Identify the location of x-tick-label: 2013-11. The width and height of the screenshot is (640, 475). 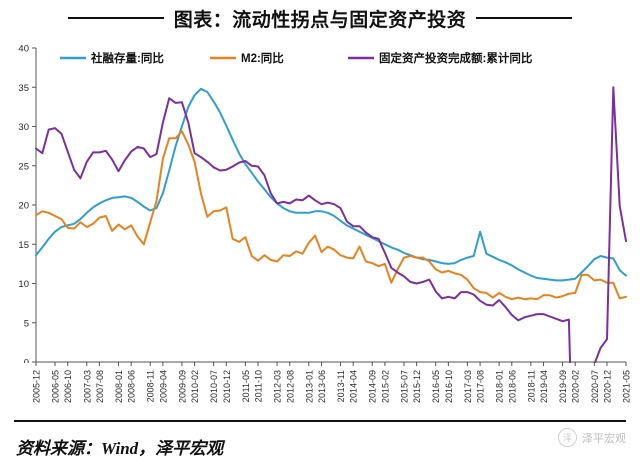
(341, 386).